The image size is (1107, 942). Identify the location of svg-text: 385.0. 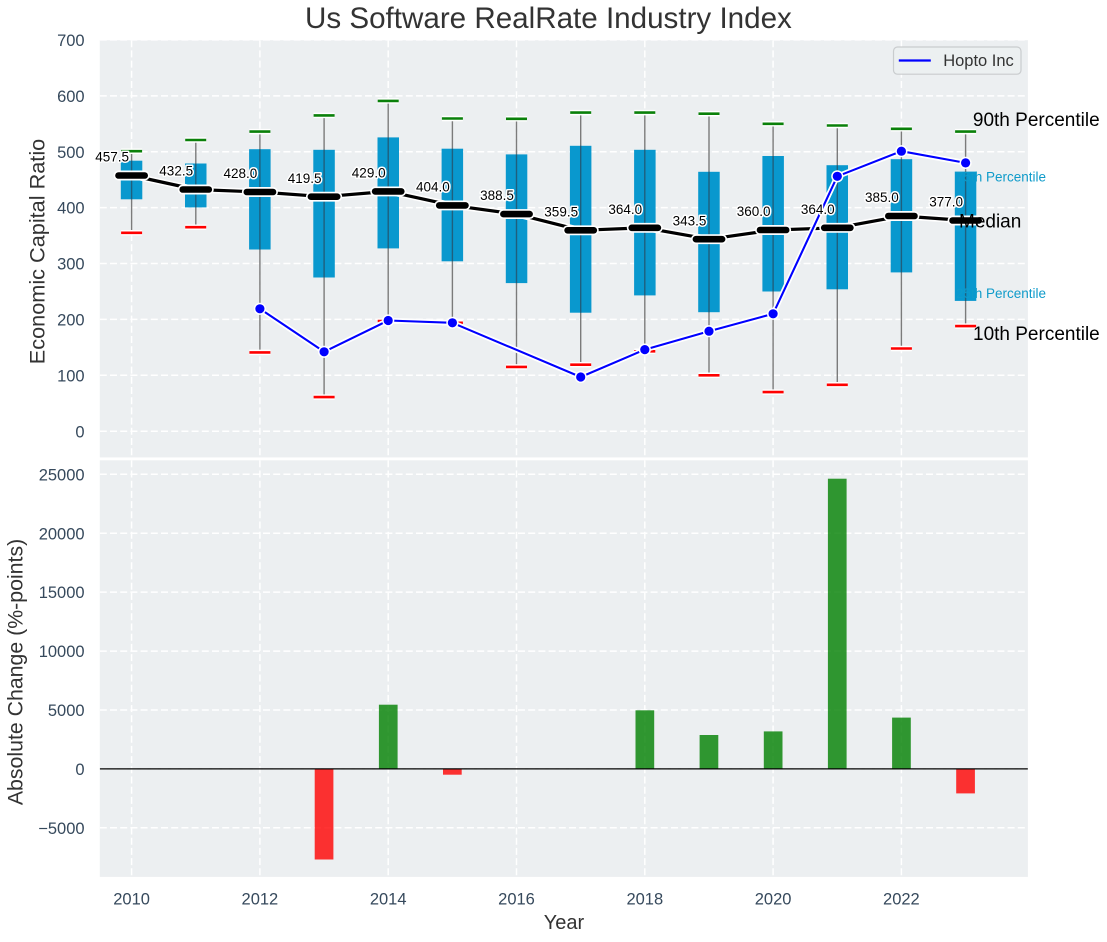
(882, 197).